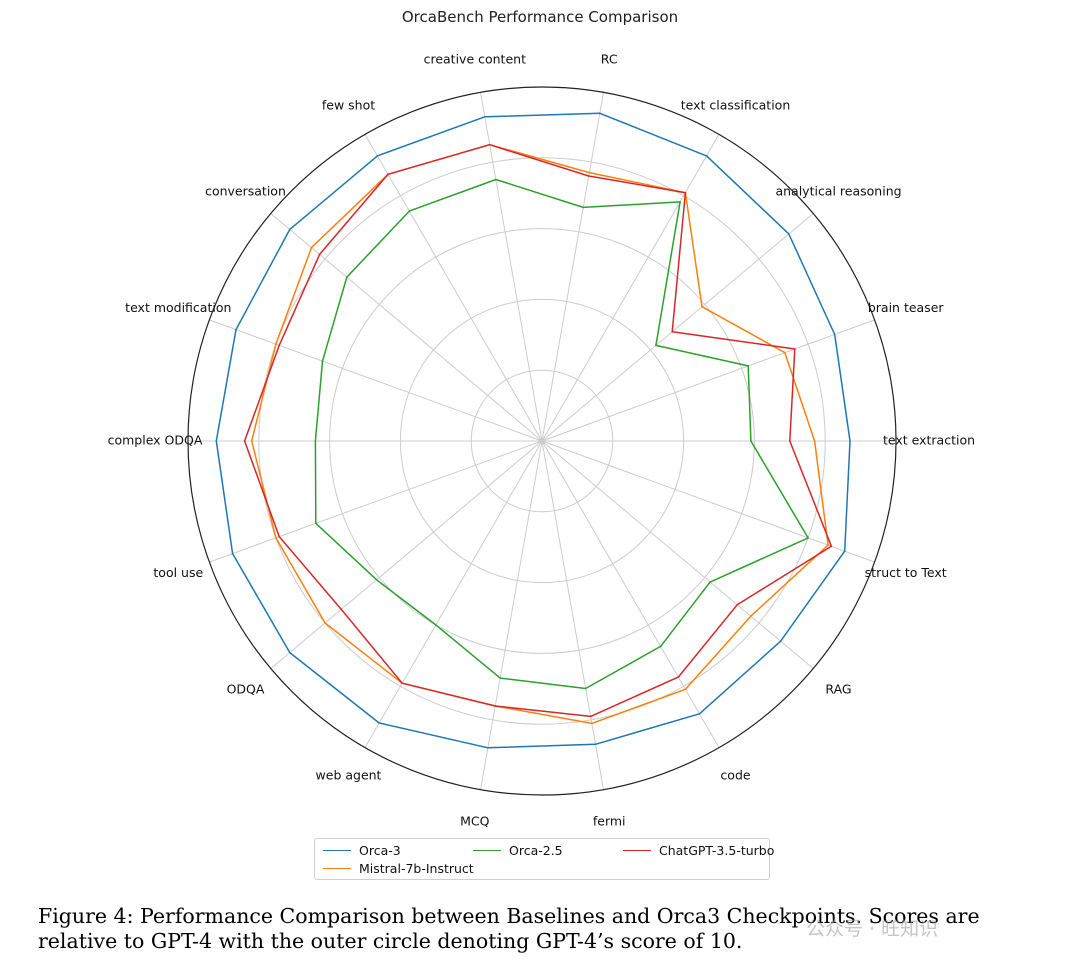  I want to click on axis-label-creative-content: creative content, so click(475, 58).